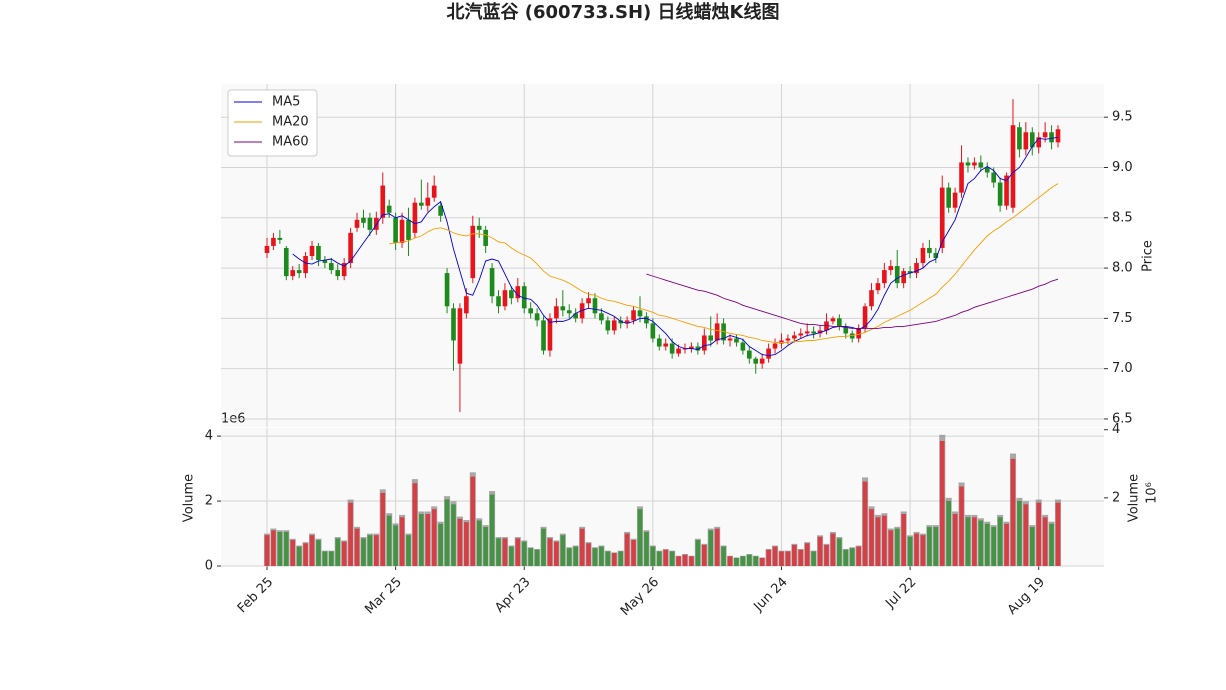 Image resolution: width=1226 pixels, height=690 pixels. Describe the element at coordinates (290, 122) in the screenshot. I see `legend-label: MA20` at that location.